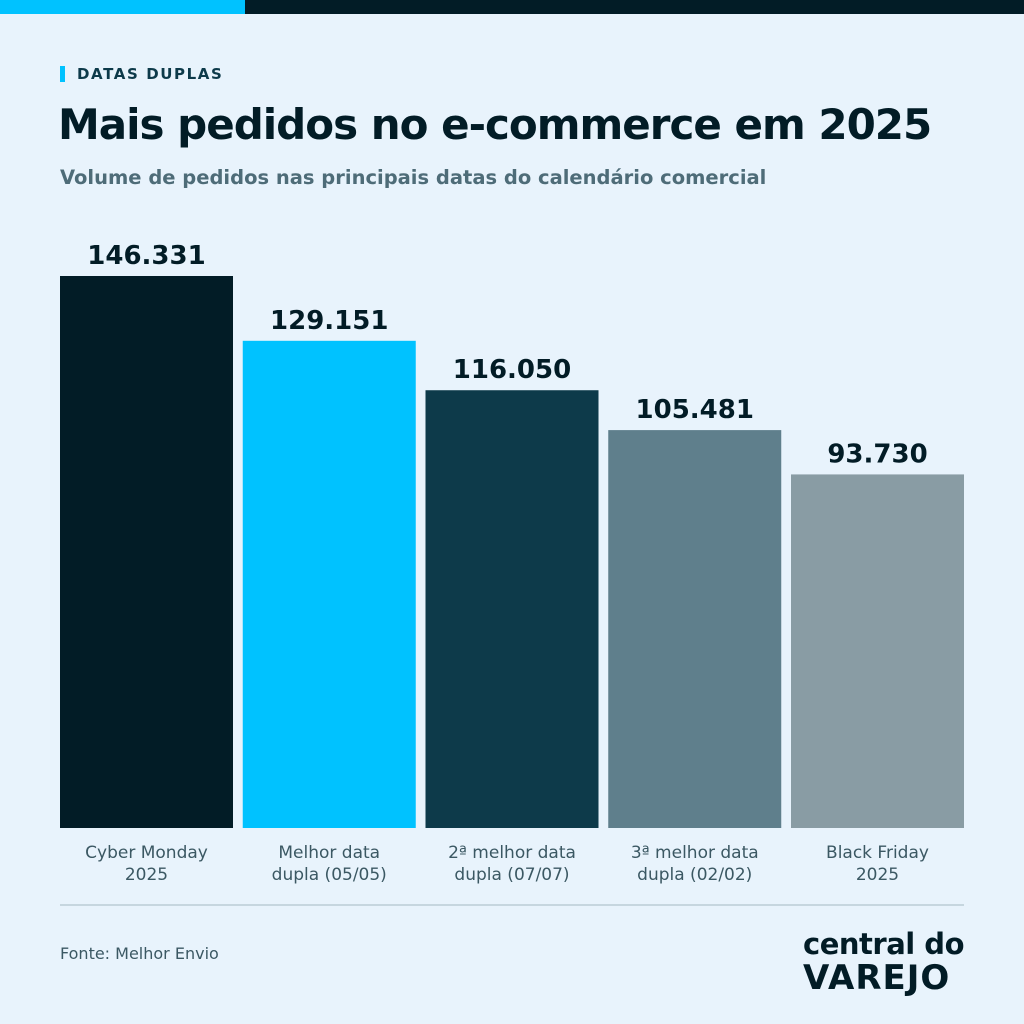  What do you see at coordinates (877, 454) in the screenshot?
I see `value-label-4: 93.730` at bounding box center [877, 454].